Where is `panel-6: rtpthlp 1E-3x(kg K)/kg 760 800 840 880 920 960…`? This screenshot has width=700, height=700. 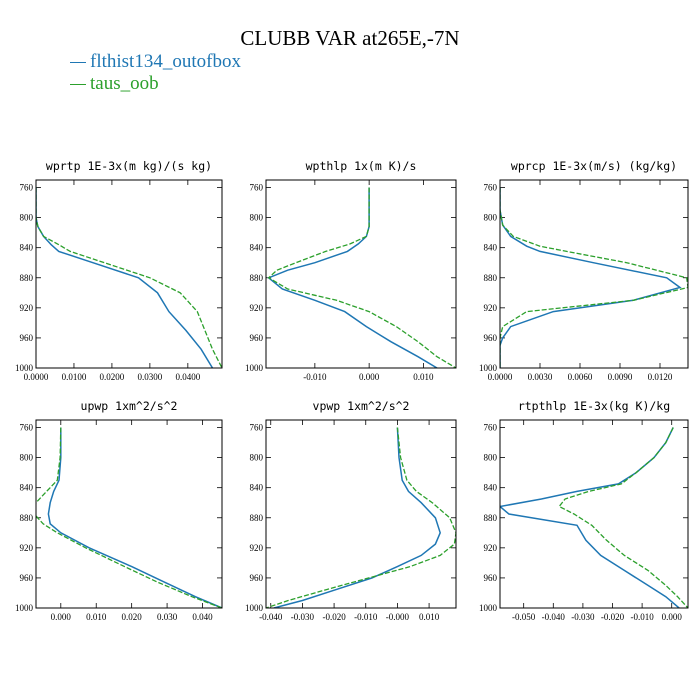 panel-6: rtpthlp 1E-3x(kg K)/kg 760 800 840 880 920 960… is located at coordinates (584, 510).